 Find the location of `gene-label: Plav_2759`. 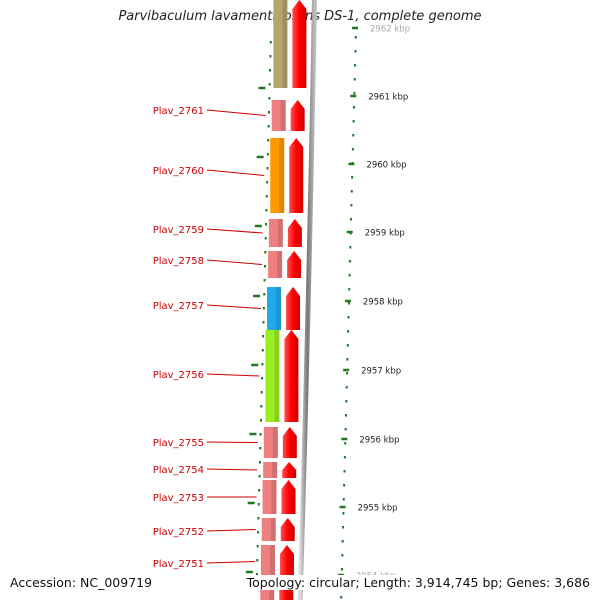

gene-label: Plav_2759 is located at coordinates (178, 230).